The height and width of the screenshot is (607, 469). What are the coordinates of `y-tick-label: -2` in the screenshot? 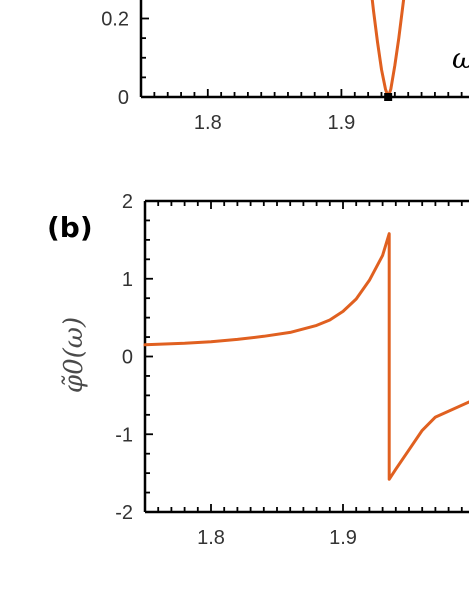 It's located at (124, 513).